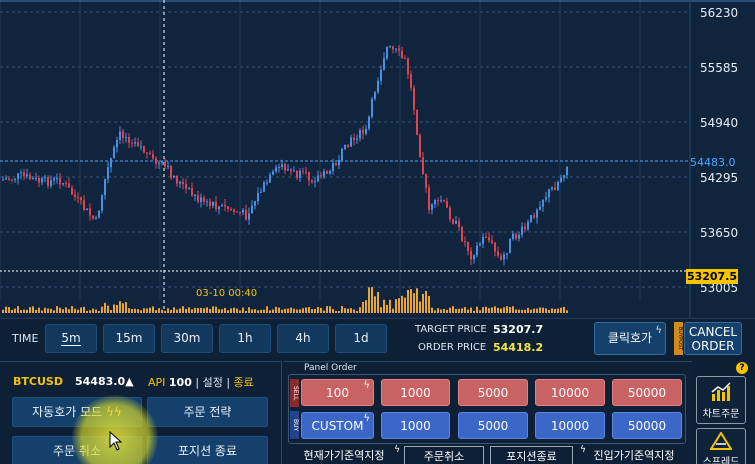 This screenshot has width=755, height=464. What do you see at coordinates (129, 338) in the screenshot?
I see `timeframe-15m-button: 15m` at bounding box center [129, 338].